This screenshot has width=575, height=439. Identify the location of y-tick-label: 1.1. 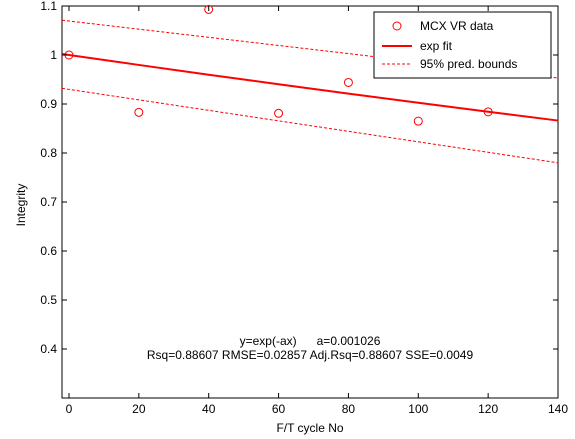
(48, 6).